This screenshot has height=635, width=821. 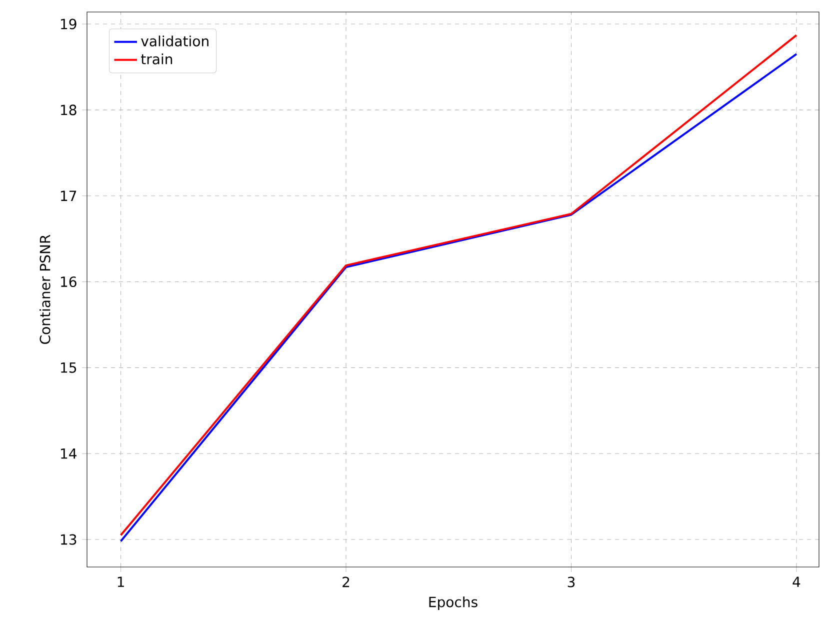 I want to click on y-tick-label: 18, so click(x=68, y=110).